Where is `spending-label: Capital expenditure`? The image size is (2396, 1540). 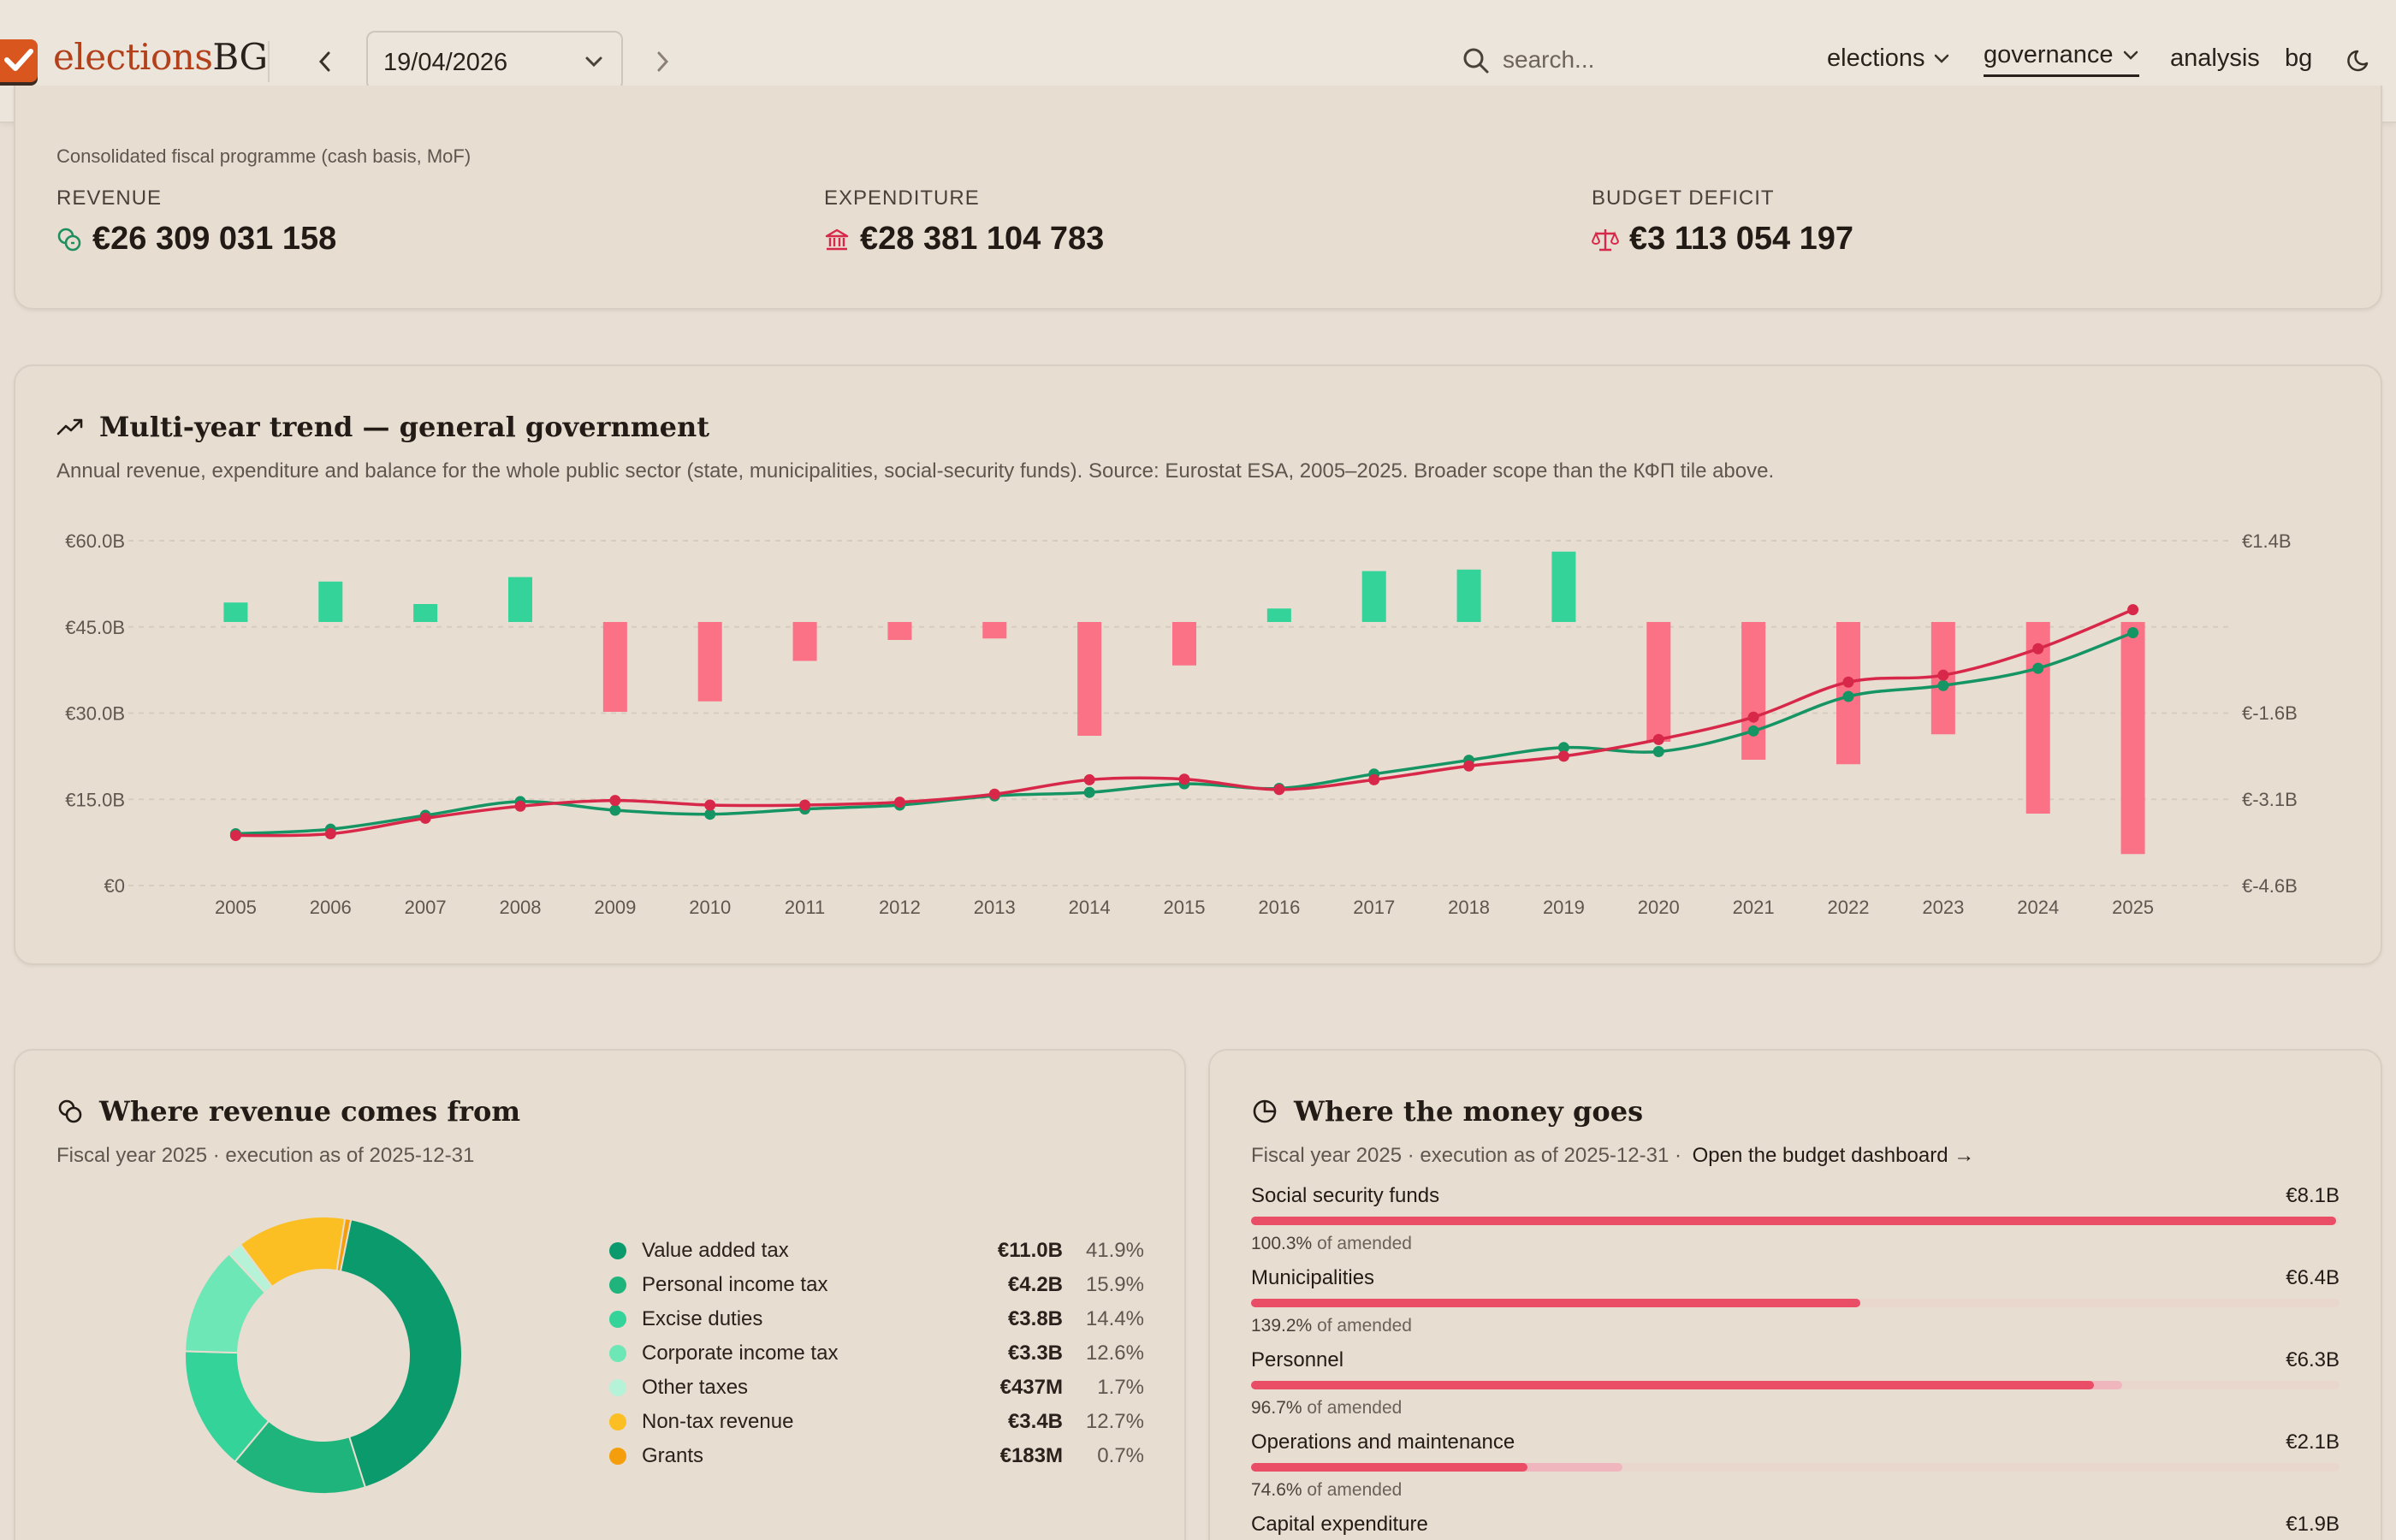
spending-label: Capital expenditure is located at coordinates (1339, 1524).